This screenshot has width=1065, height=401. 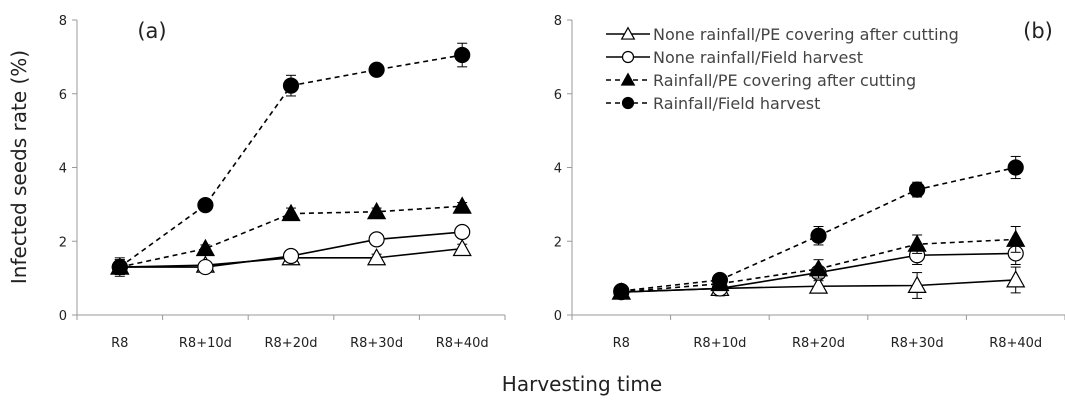 What do you see at coordinates (151, 31) in the screenshot?
I see `panel-a-label: (a)` at bounding box center [151, 31].